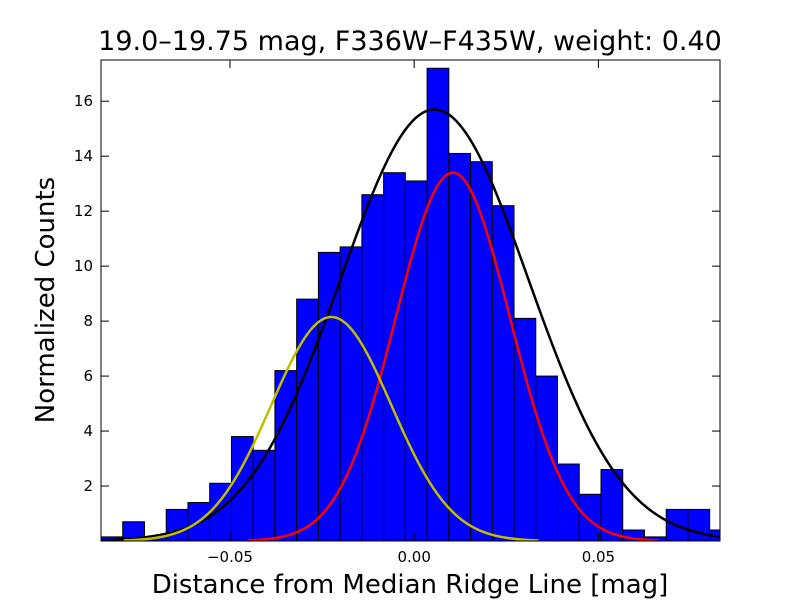 The image size is (800, 600). Describe the element at coordinates (410, 585) in the screenshot. I see `x-axis-label: Distance from Median Ridge Line [mag]` at that location.